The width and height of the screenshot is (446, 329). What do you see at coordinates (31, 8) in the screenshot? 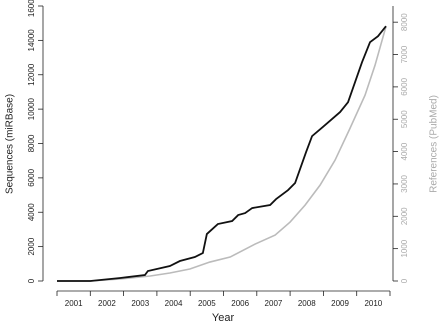
I see `y-tick-label: 16000` at bounding box center [31, 8].